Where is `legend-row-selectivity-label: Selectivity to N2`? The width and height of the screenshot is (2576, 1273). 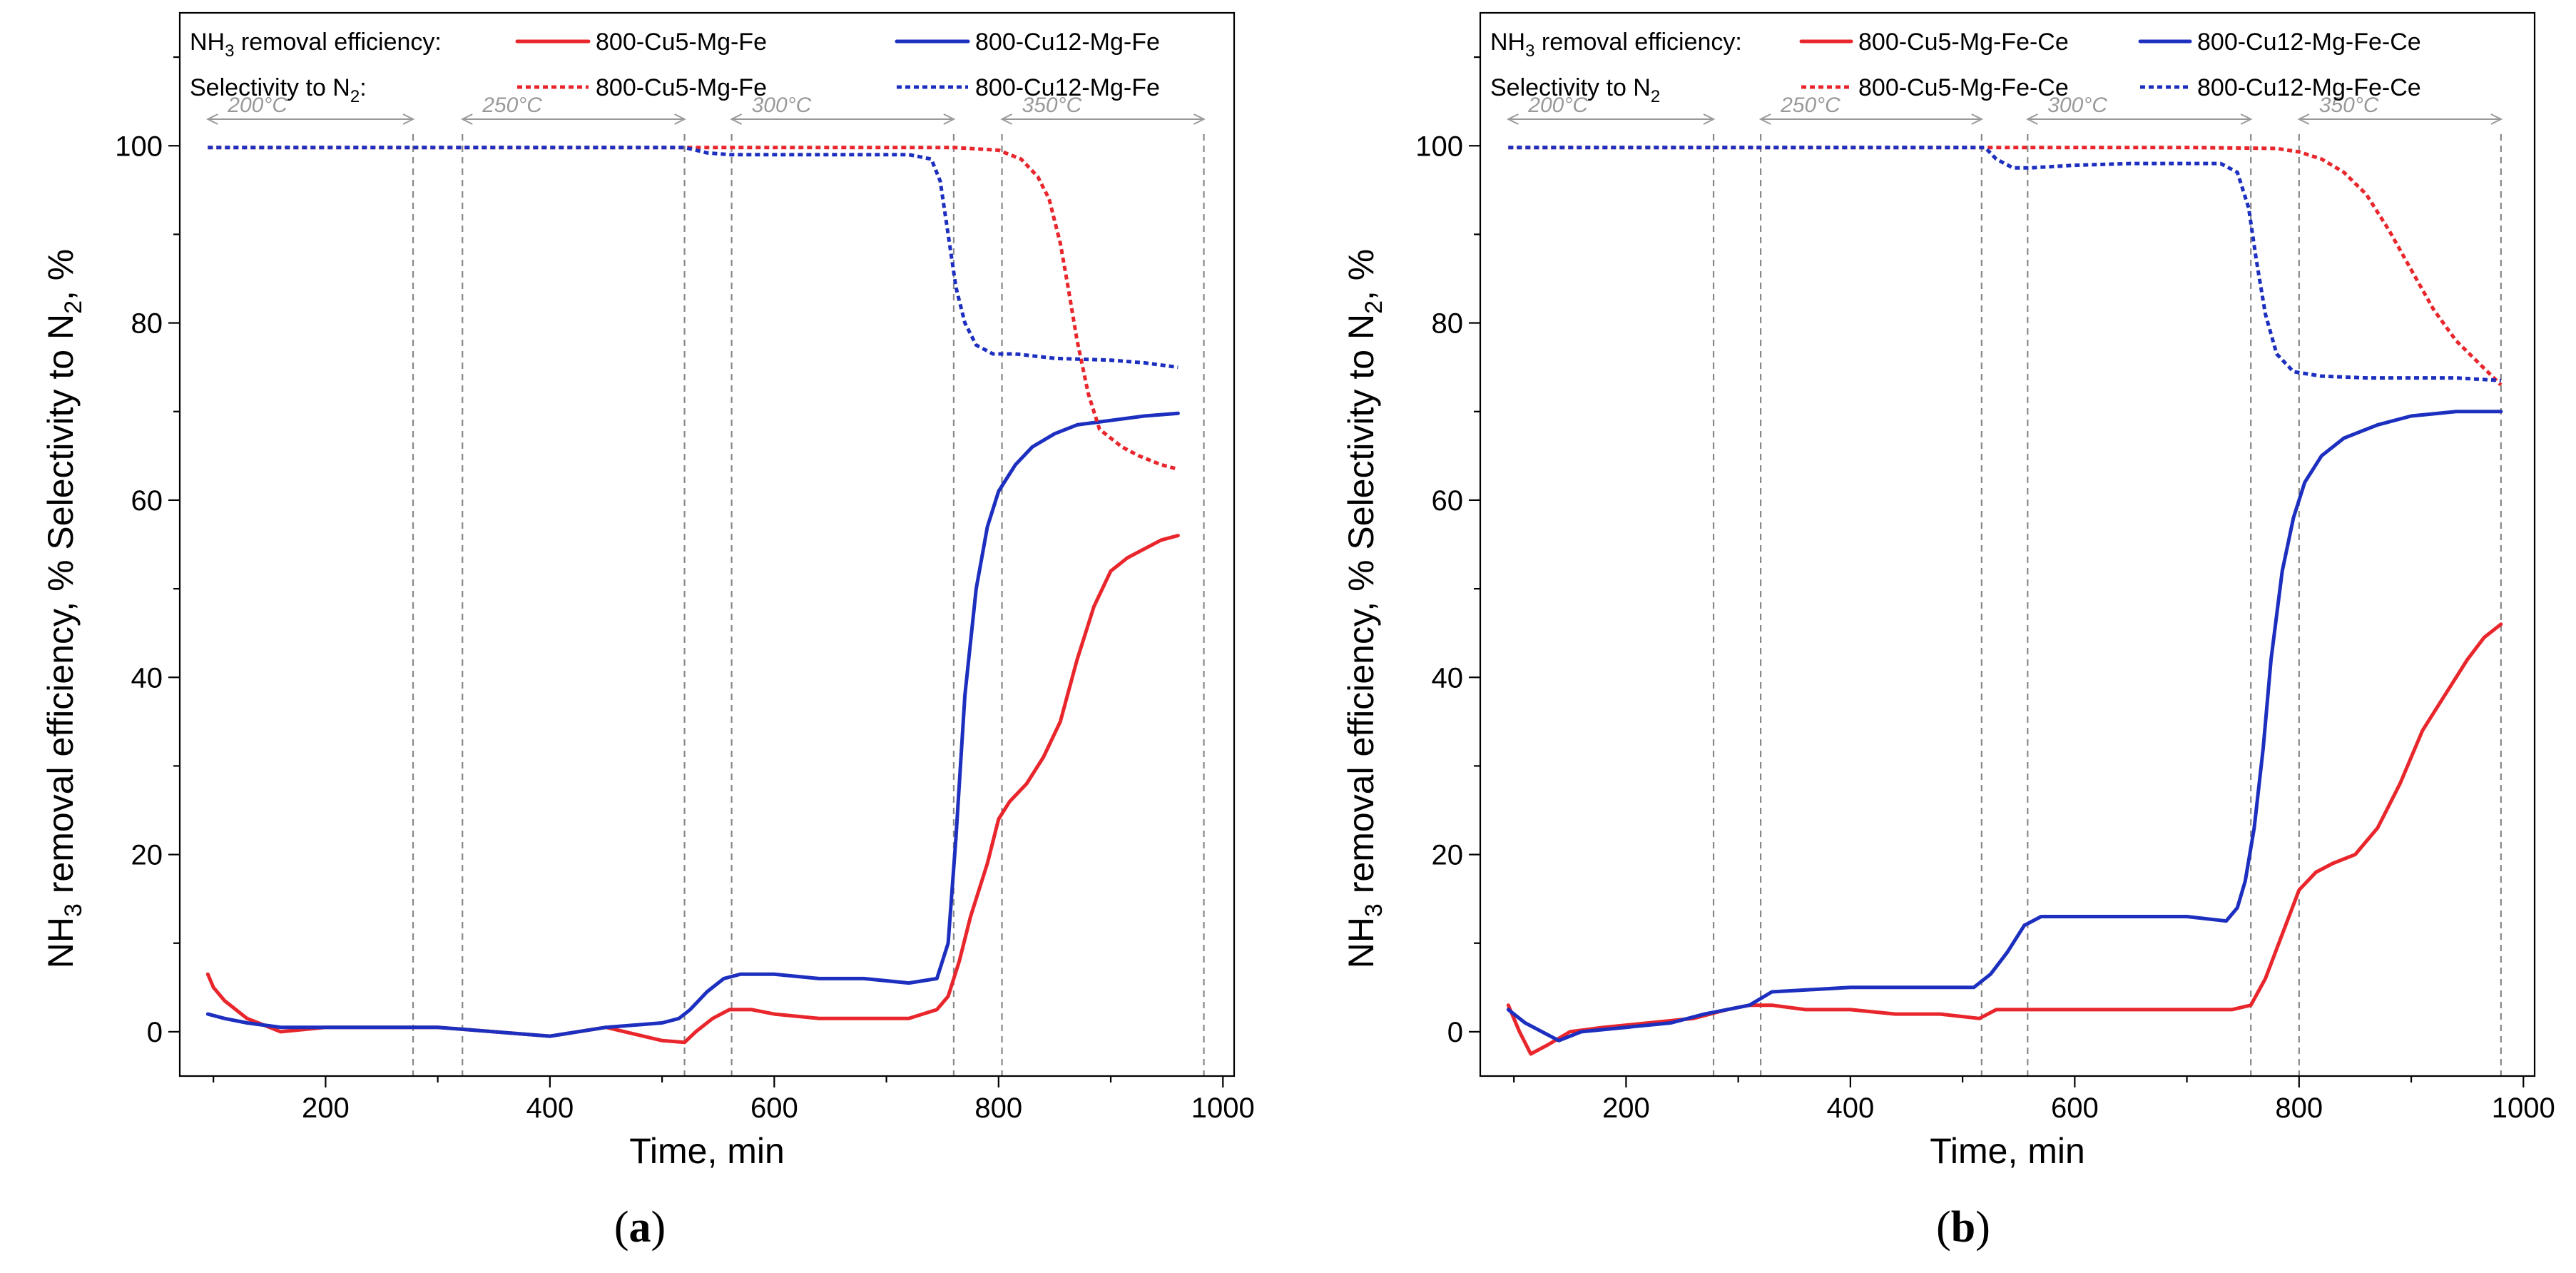
legend-row-selectivity-label: Selectivity to N2 is located at coordinates (1575, 90).